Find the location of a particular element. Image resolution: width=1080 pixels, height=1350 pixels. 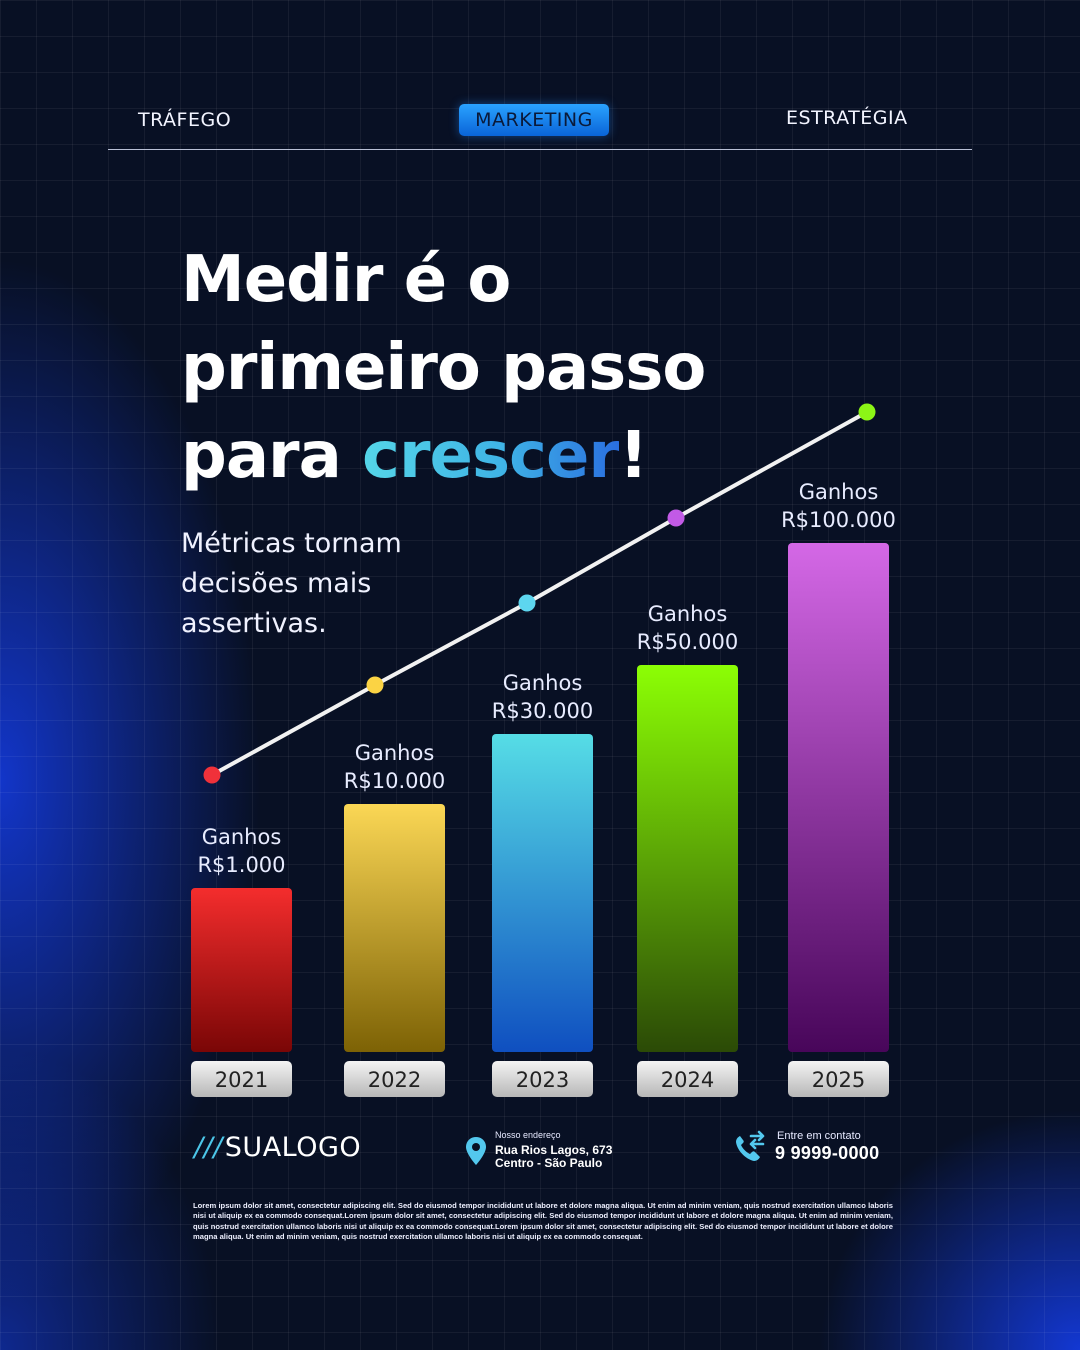

year-label-2021: 2021 is located at coordinates (241, 1080).